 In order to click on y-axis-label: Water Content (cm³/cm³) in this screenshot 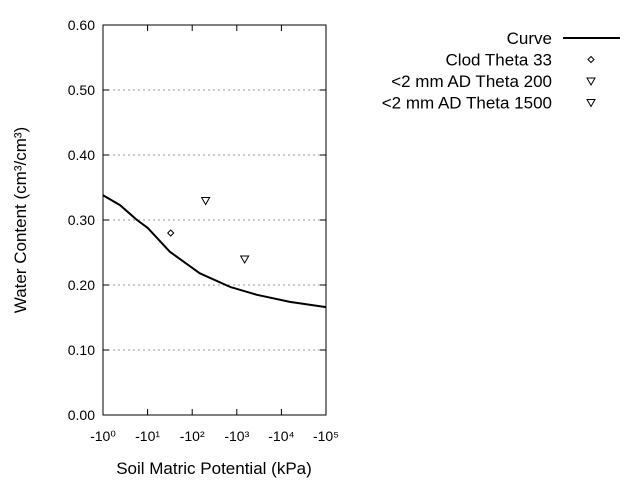, I will do `click(20, 220)`.